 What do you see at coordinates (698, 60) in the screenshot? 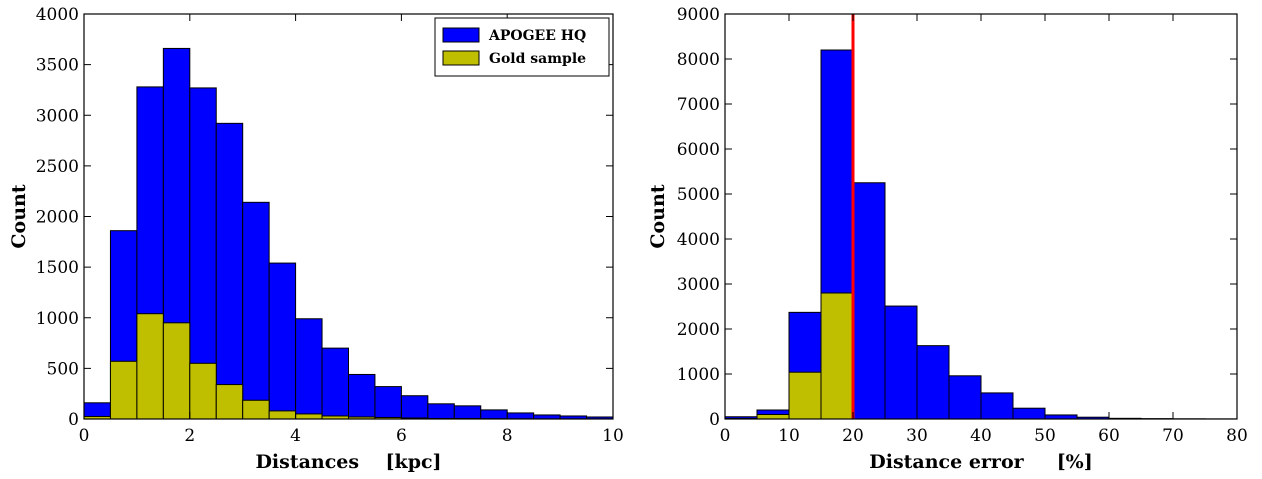
I see `y-tick-label: 8000` at bounding box center [698, 60].